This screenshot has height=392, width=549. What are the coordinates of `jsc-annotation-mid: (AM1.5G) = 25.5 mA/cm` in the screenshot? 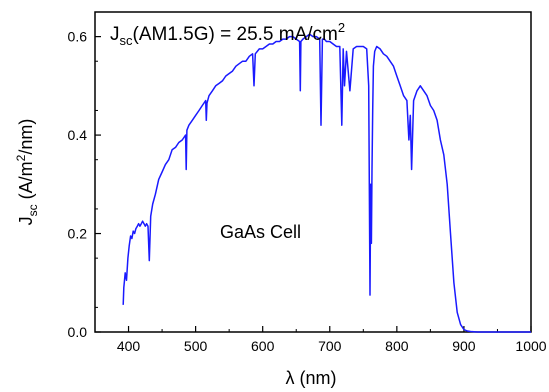 It's located at (235, 34).